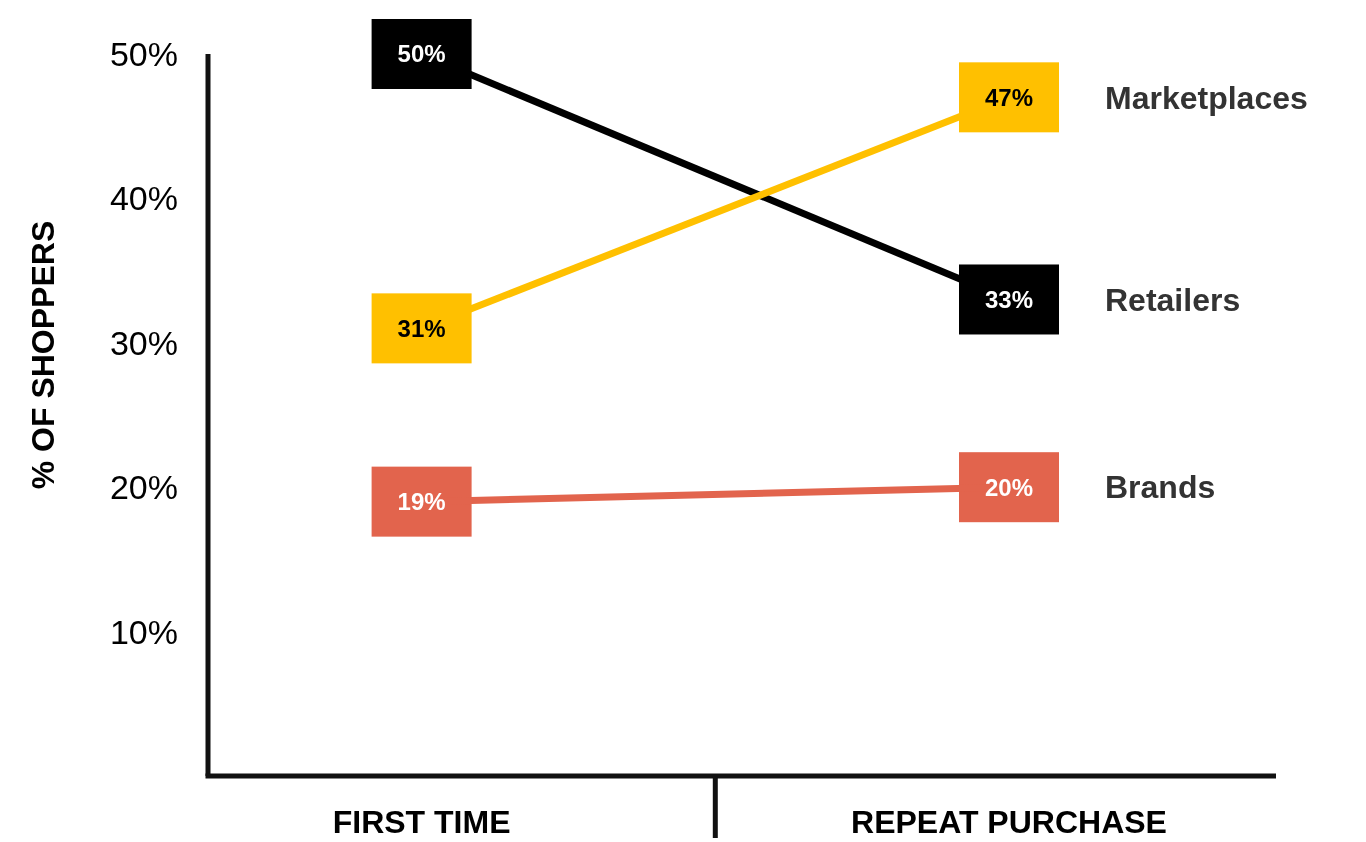 This screenshot has width=1366, height=842. Describe the element at coordinates (143, 53) in the screenshot. I see `y-tick-label: 50%` at that location.